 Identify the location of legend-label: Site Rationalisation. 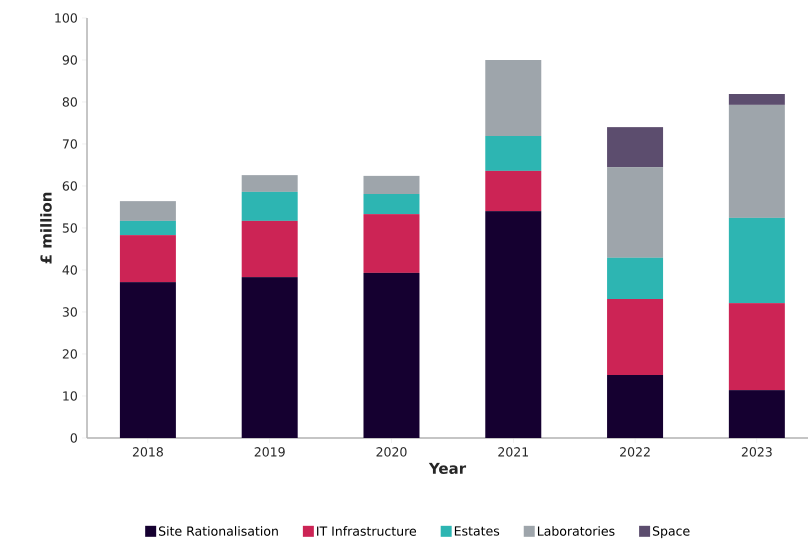
(218, 531).